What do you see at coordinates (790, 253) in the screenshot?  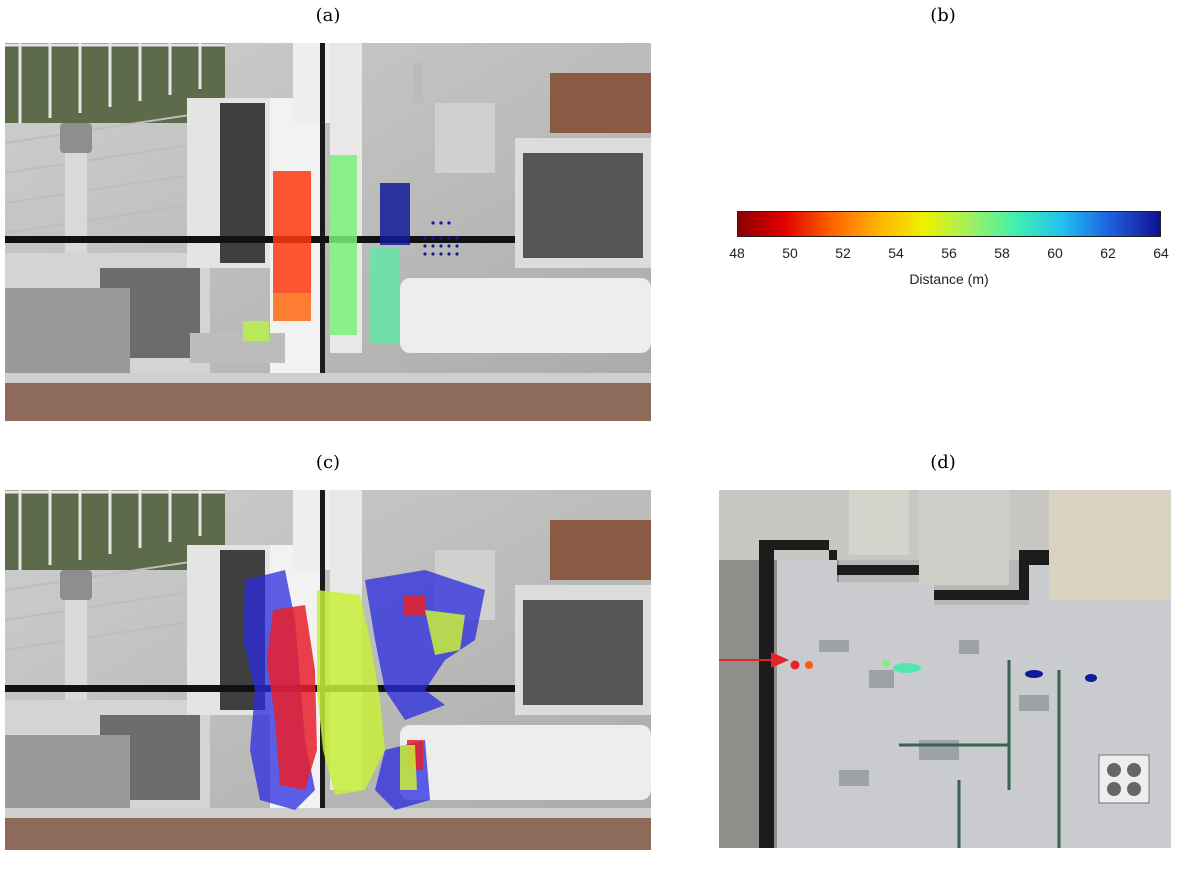 I see `colorbar-tick-label: 50` at bounding box center [790, 253].